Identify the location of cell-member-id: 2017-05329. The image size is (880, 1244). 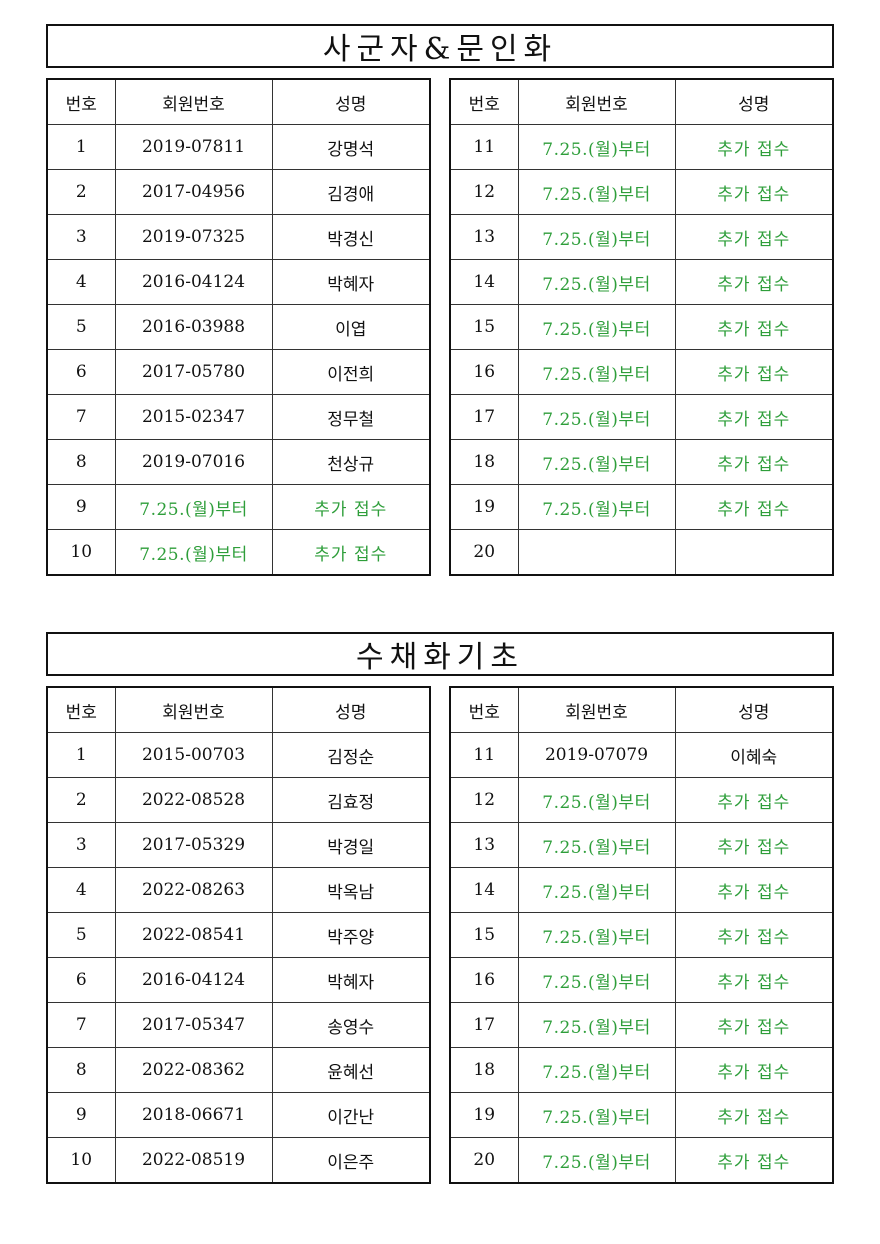
(193, 845).